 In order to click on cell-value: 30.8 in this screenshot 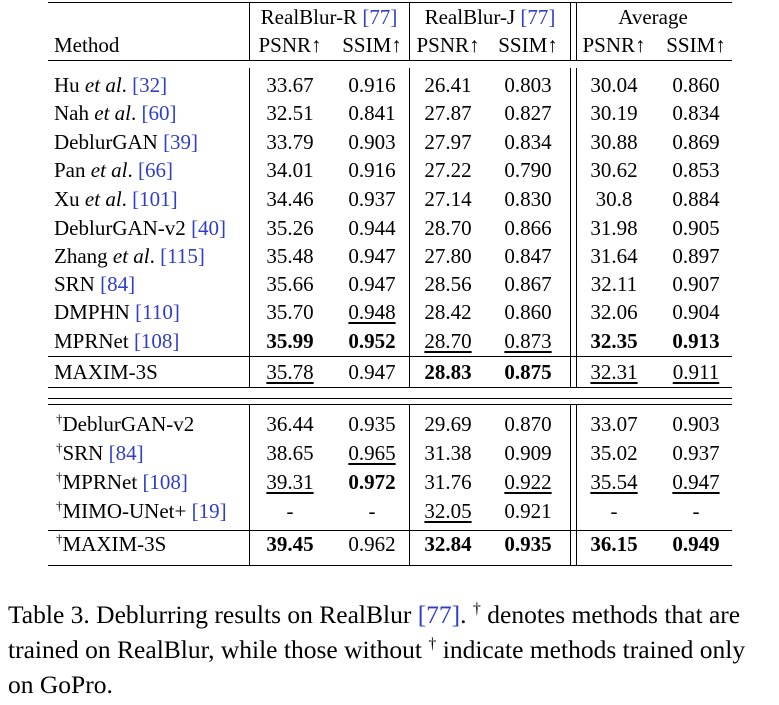, I will do `click(614, 199)`.